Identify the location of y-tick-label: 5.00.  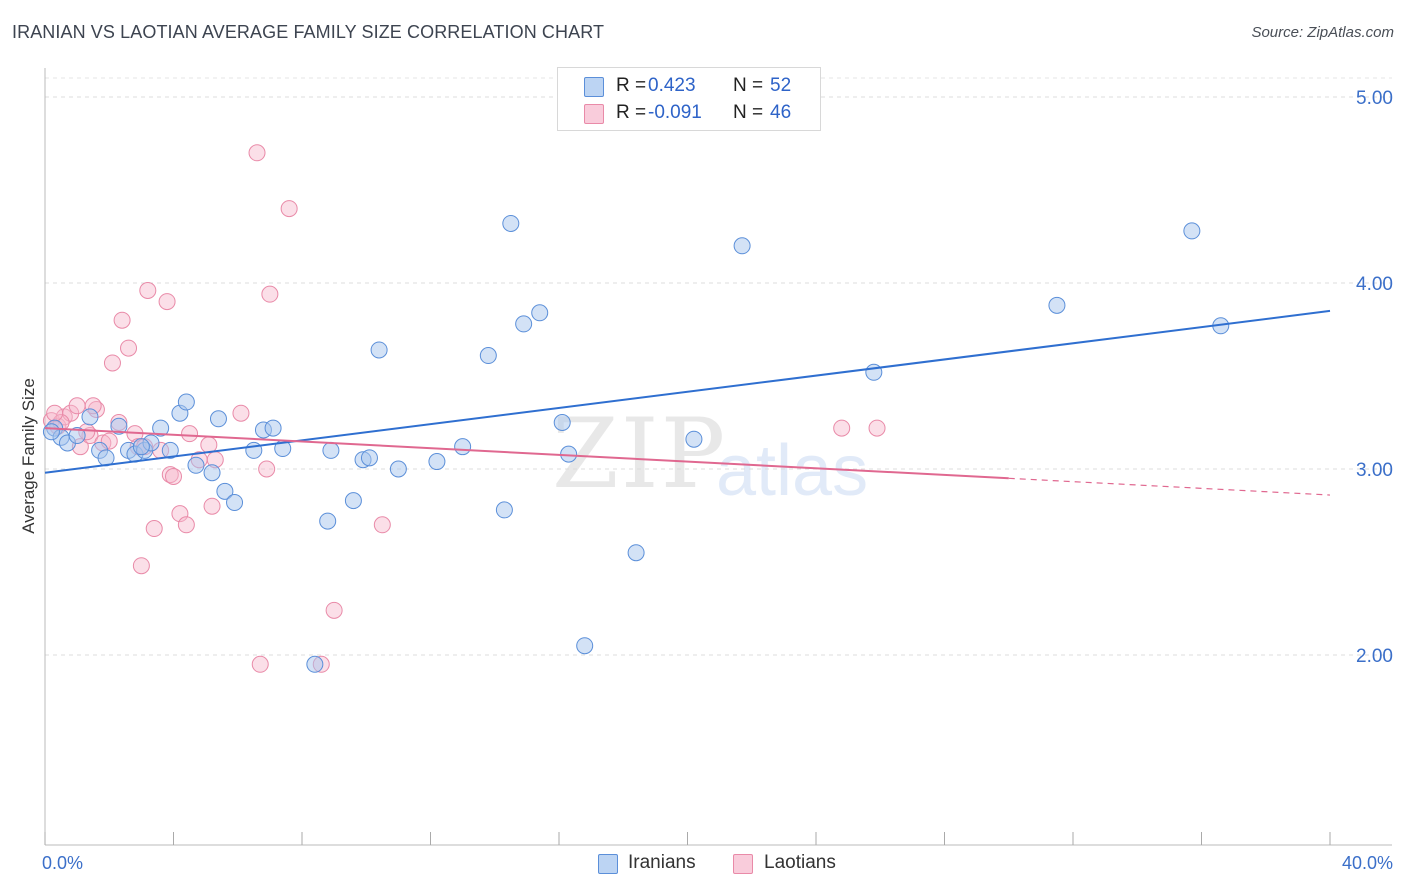
(1374, 98).